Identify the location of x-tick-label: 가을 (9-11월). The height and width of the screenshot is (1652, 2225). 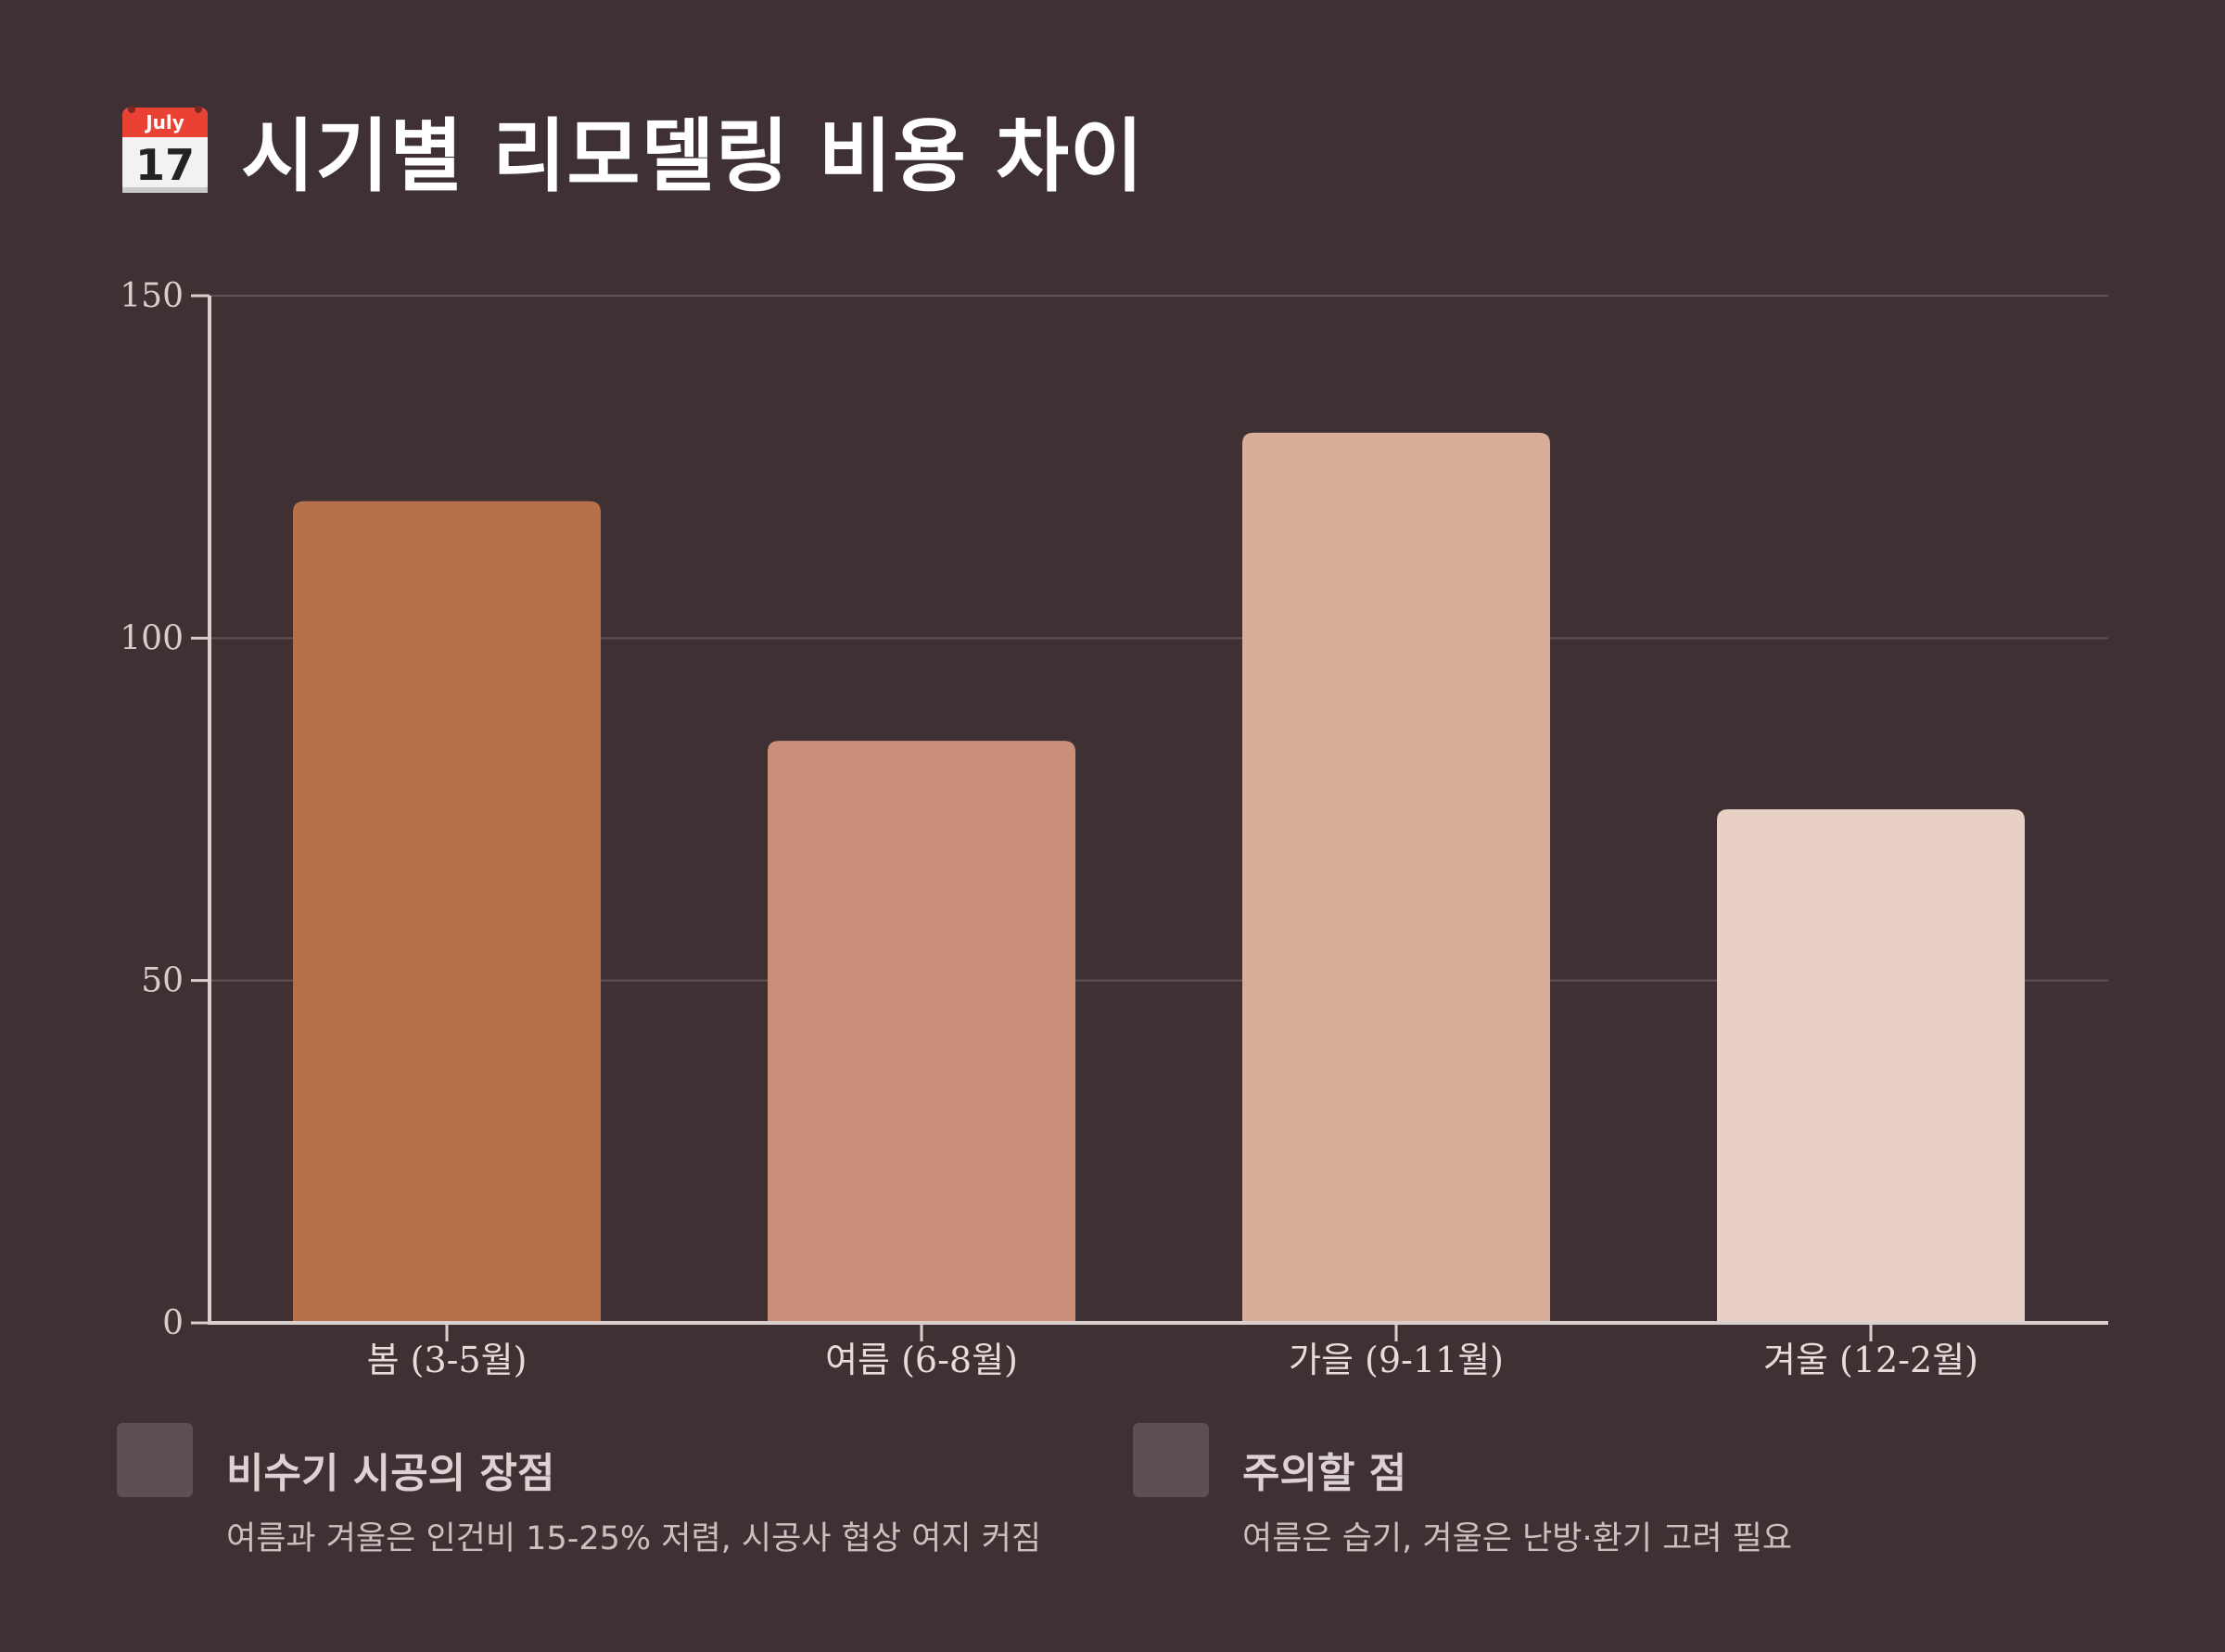
(1396, 1360).